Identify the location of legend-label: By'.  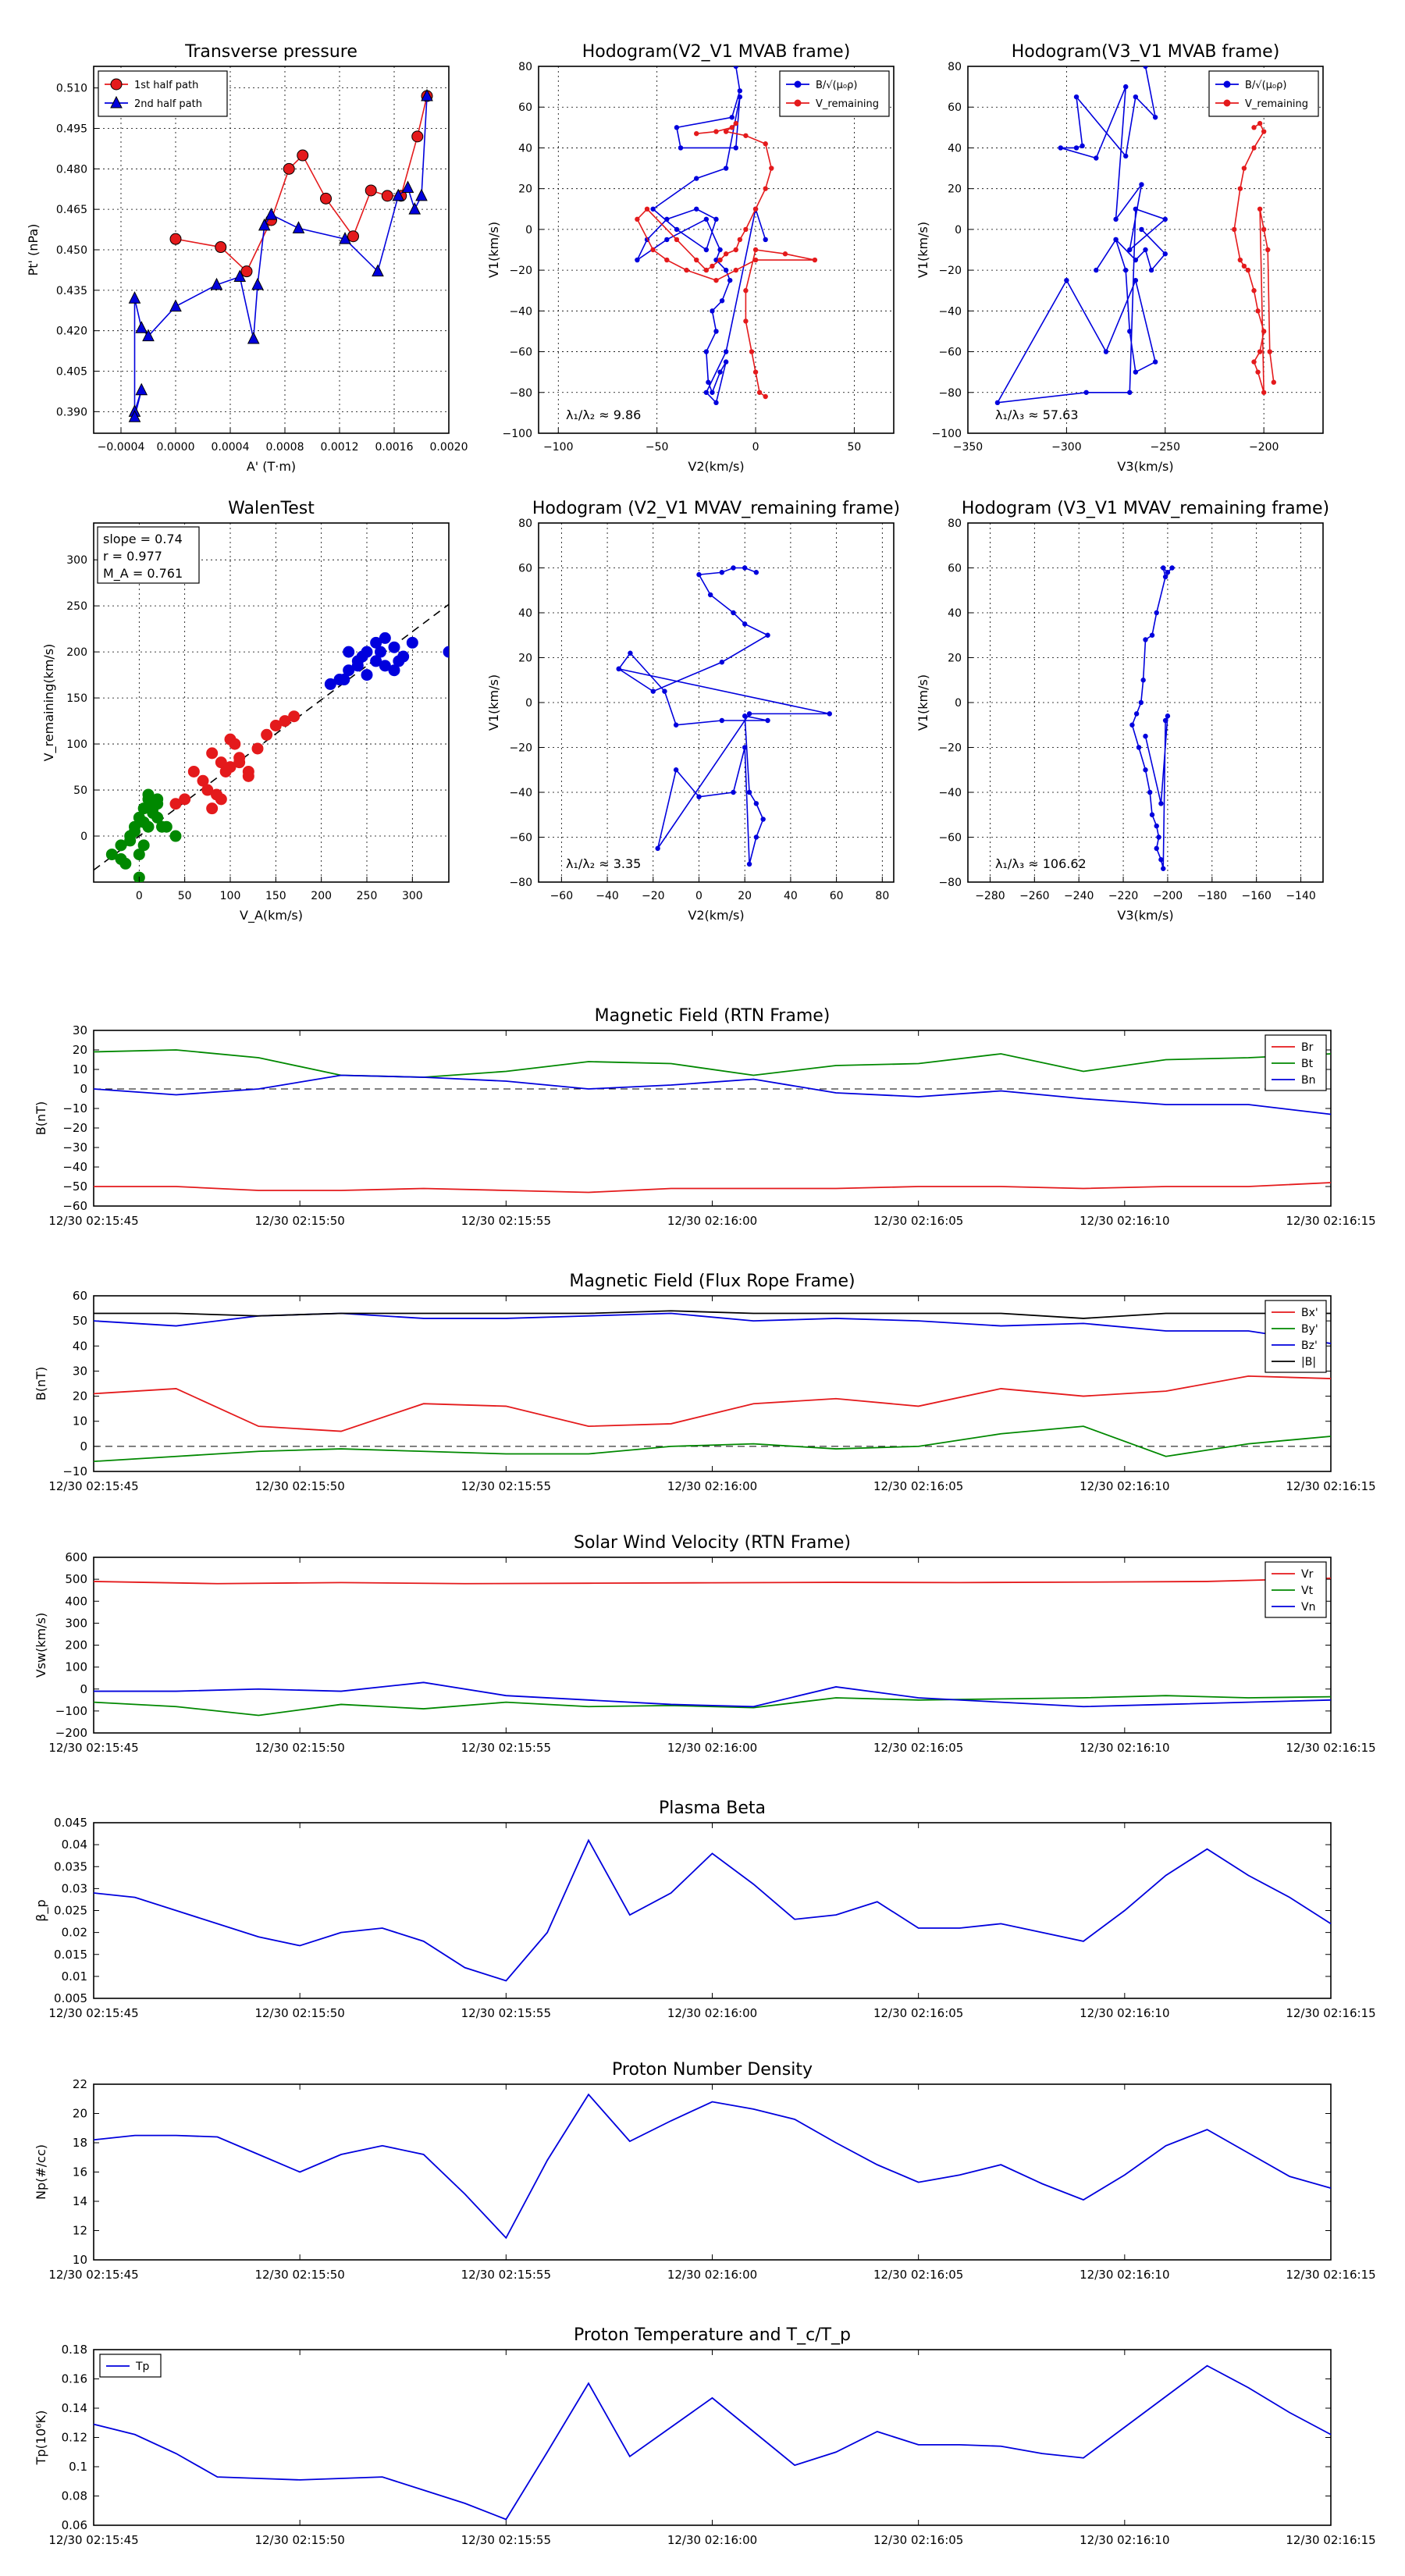
(1309, 1329).